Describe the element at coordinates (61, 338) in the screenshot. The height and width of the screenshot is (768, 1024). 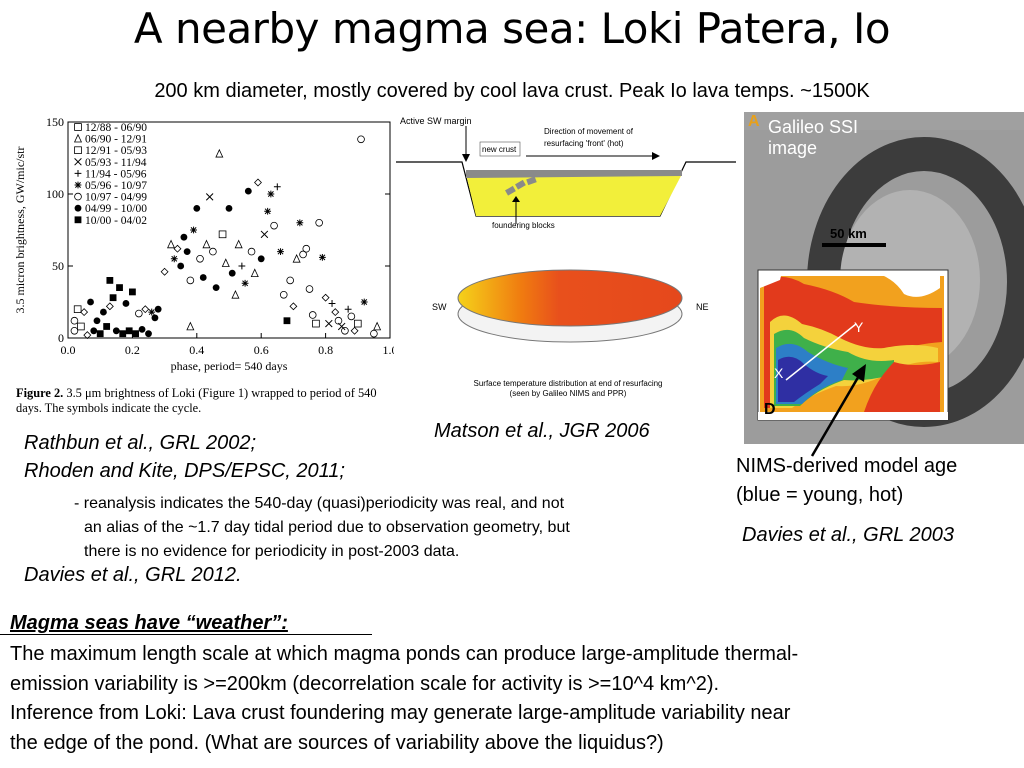
I see `y-tick-label: 0` at that location.